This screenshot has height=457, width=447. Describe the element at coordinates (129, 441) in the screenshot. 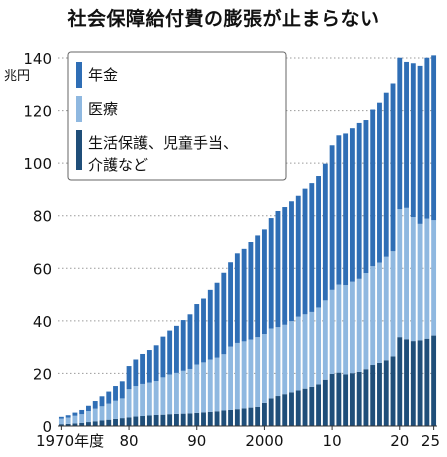

I see `x-tick-label: 80` at that location.